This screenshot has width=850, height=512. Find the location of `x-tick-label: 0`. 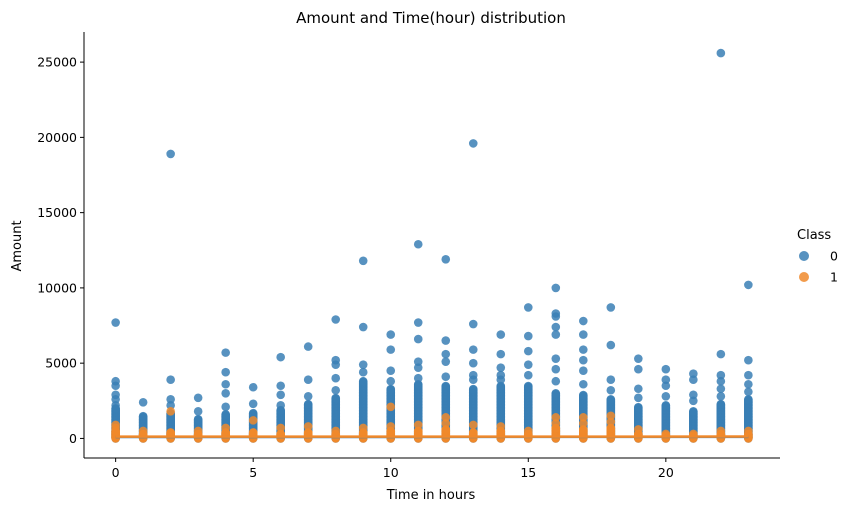

x-tick-label: 0 is located at coordinates (116, 472).